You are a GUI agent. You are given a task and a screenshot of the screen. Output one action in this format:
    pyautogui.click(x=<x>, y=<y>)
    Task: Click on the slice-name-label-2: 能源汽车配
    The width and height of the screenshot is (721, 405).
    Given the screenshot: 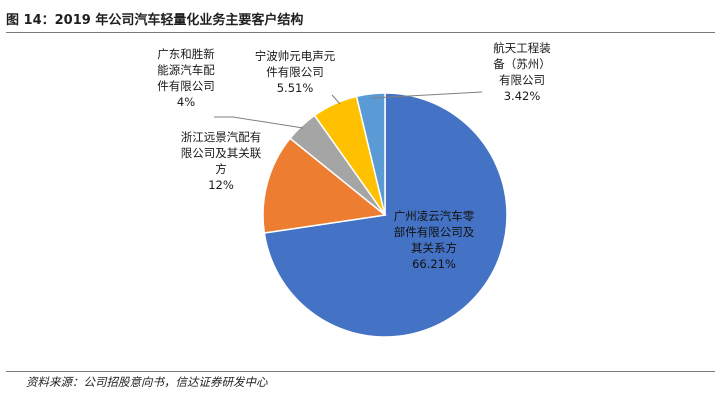 What is the action you would take?
    pyautogui.click(x=186, y=70)
    